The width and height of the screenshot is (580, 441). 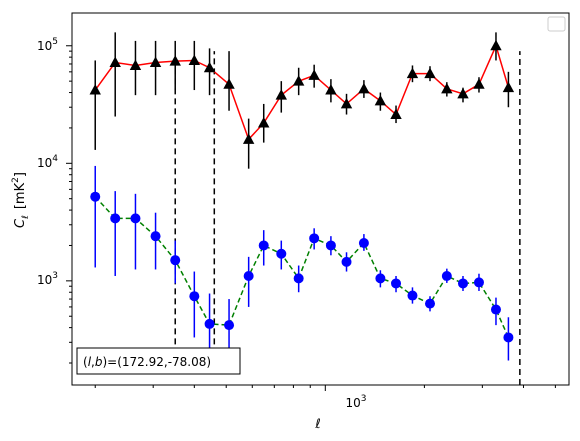 I want to click on y-tick-label: 10³, so click(x=47, y=279).